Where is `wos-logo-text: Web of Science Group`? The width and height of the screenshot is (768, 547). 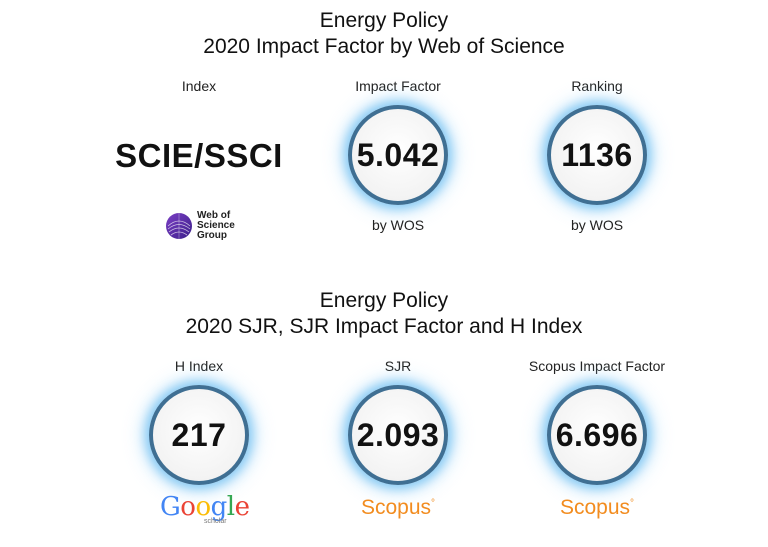
wos-logo-text: Web of Science Group is located at coordinates (216, 225).